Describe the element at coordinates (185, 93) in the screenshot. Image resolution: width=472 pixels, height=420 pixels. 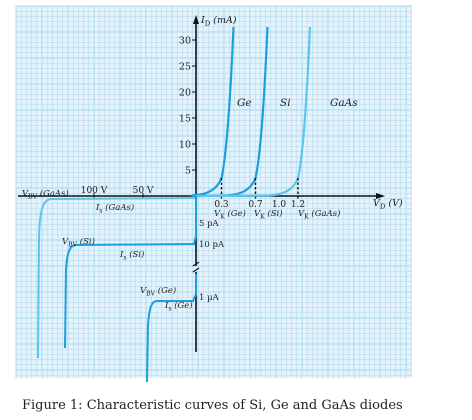
I see `y-tick-label: 20` at that location.